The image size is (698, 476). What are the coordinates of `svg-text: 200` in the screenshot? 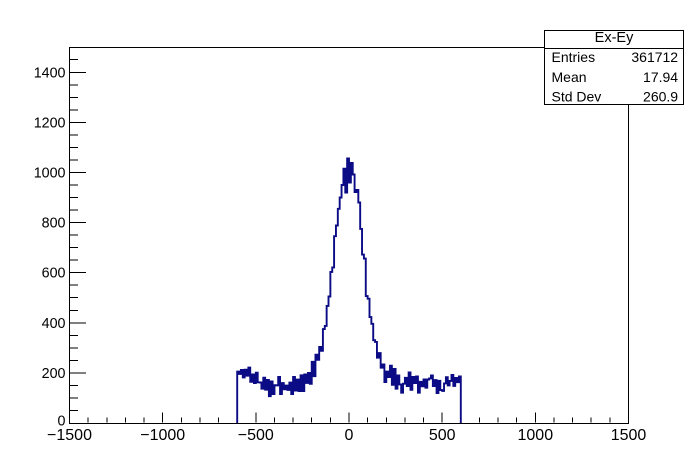 It's located at (54, 374).